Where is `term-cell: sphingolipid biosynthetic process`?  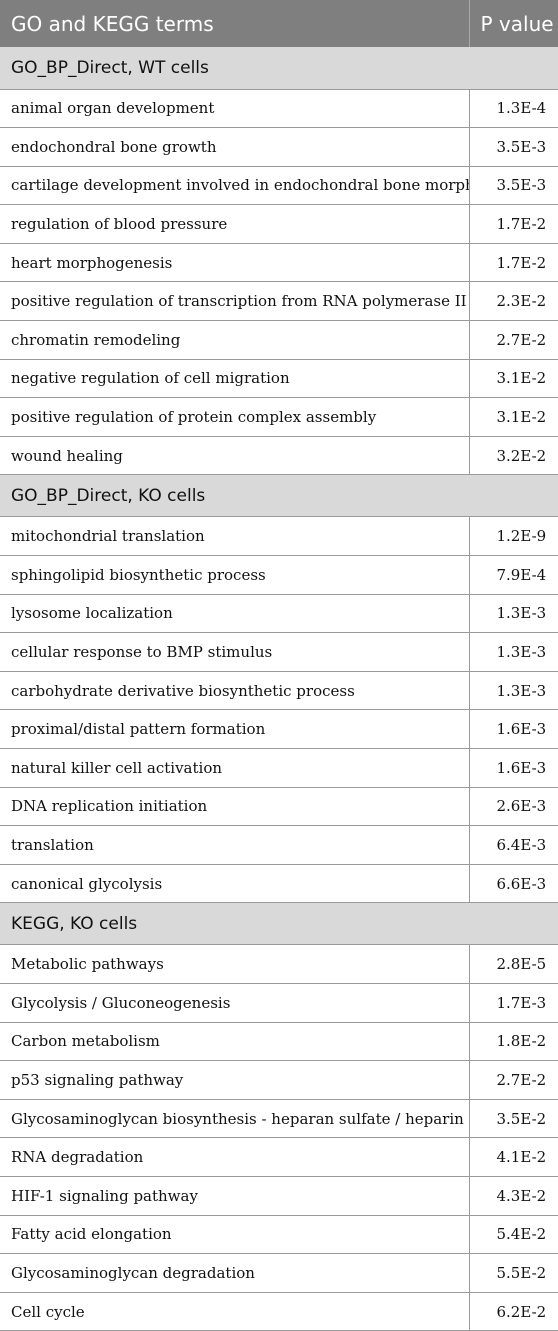
term-cell: sphingolipid biosynthetic process is located at coordinates (234, 575).